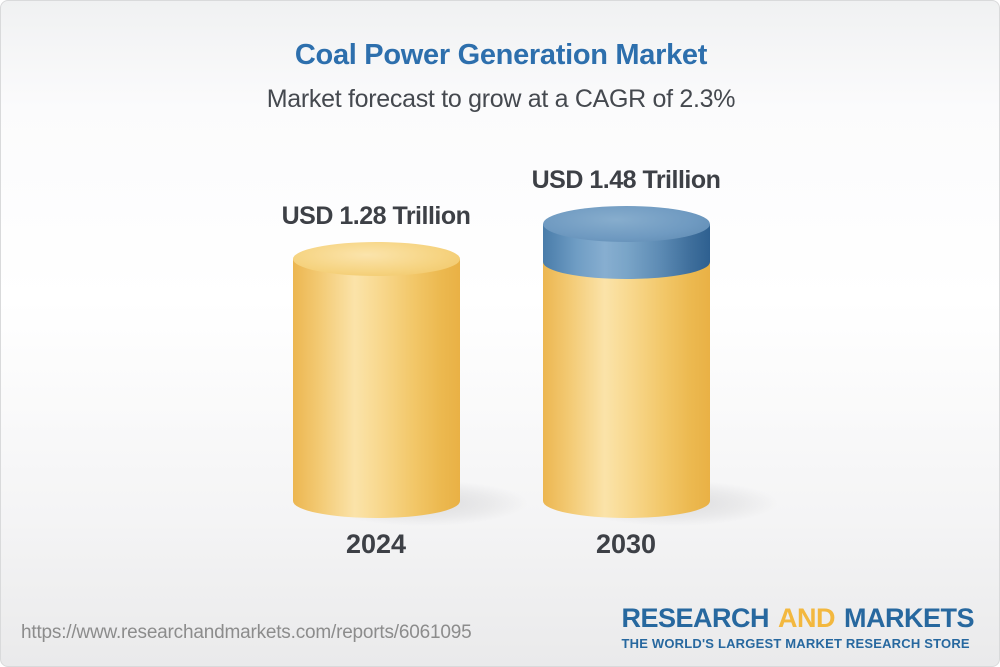 The image size is (1000, 667). What do you see at coordinates (376, 259) in the screenshot?
I see `cylinder-2024-top-face` at bounding box center [376, 259].